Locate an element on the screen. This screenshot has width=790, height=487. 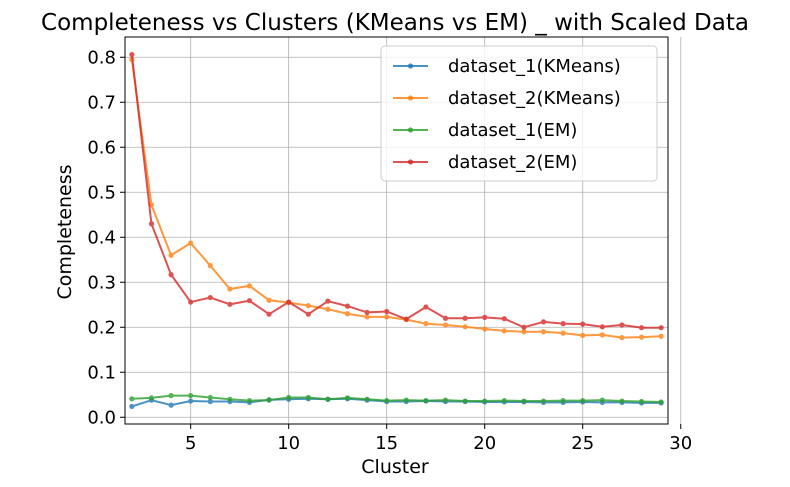
x-tick-label: 15 is located at coordinates (386, 443).